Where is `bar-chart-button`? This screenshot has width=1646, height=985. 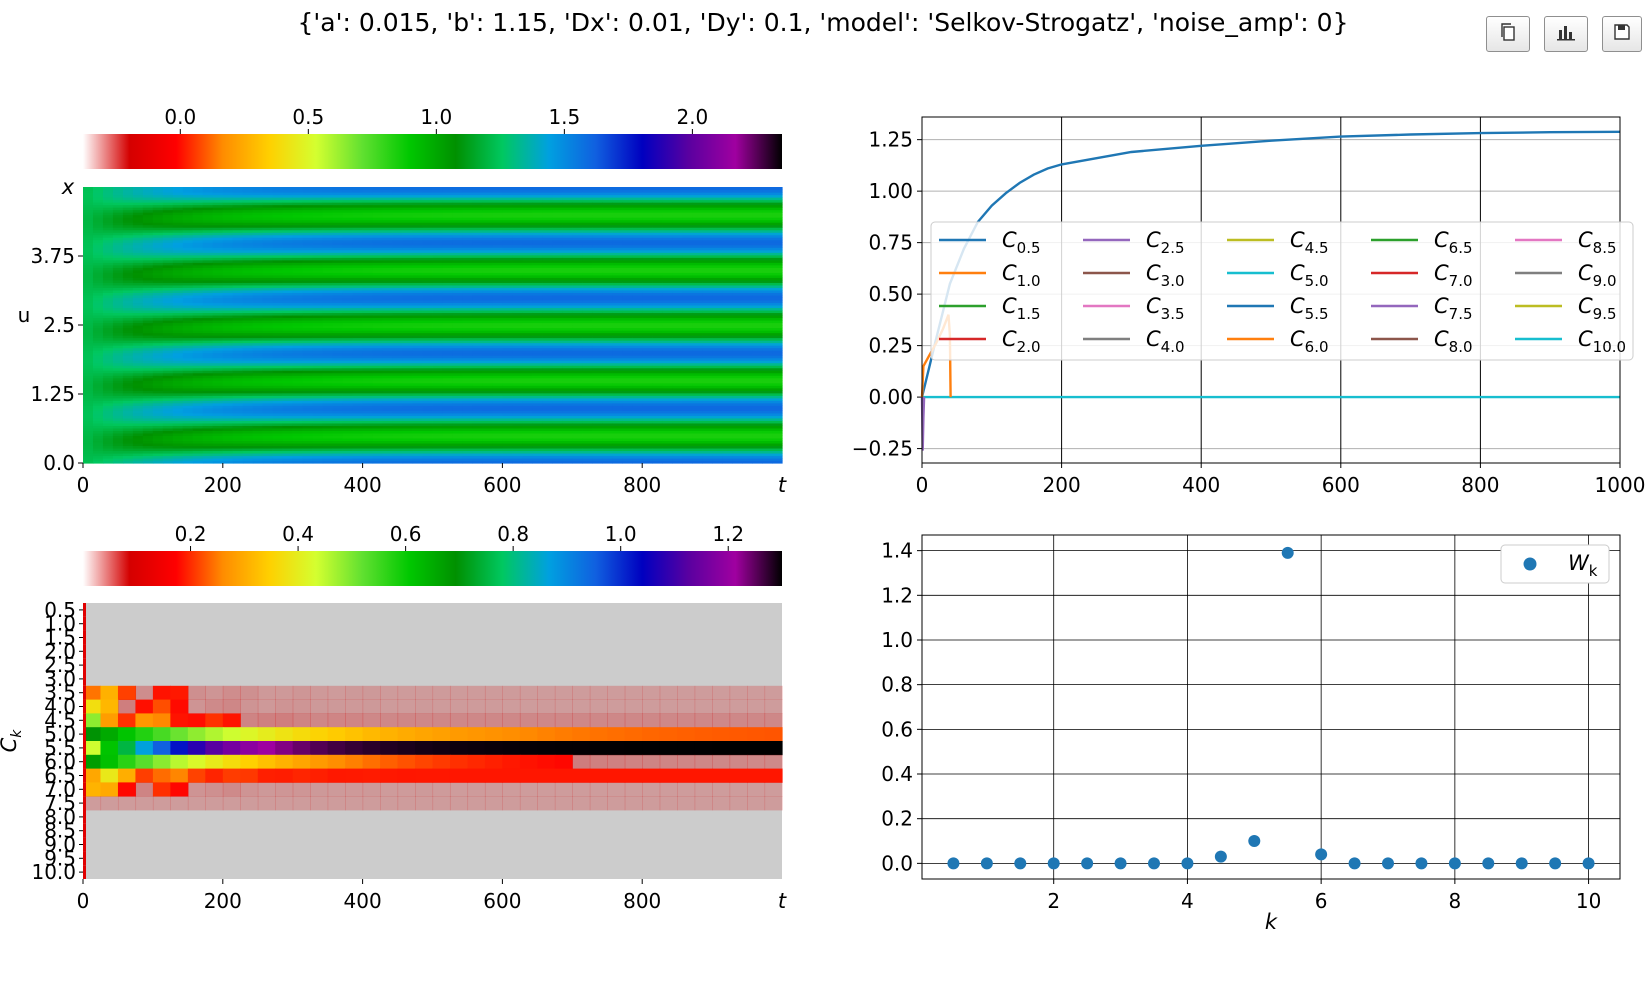
bar-chart-button is located at coordinates (1566, 34).